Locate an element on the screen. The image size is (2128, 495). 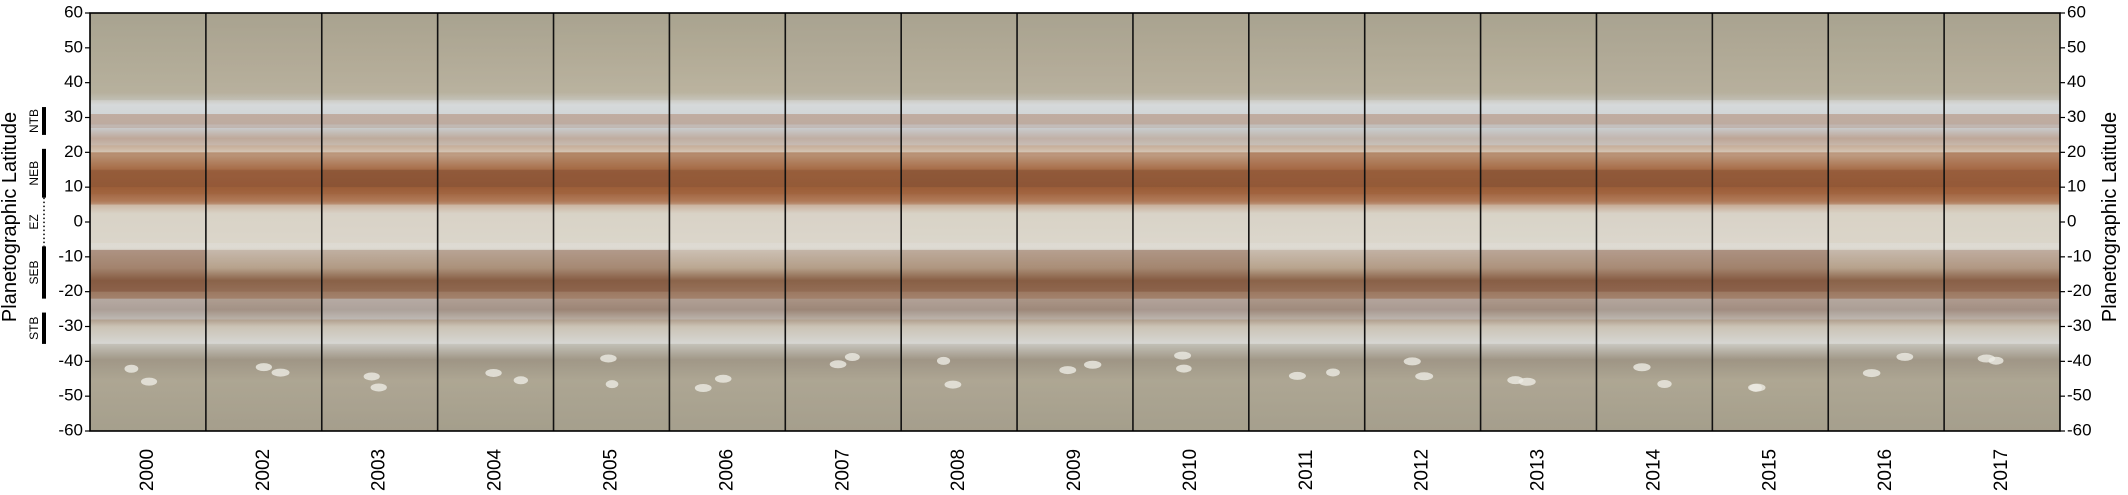
left-tick-label: -10 is located at coordinates (70, 255).